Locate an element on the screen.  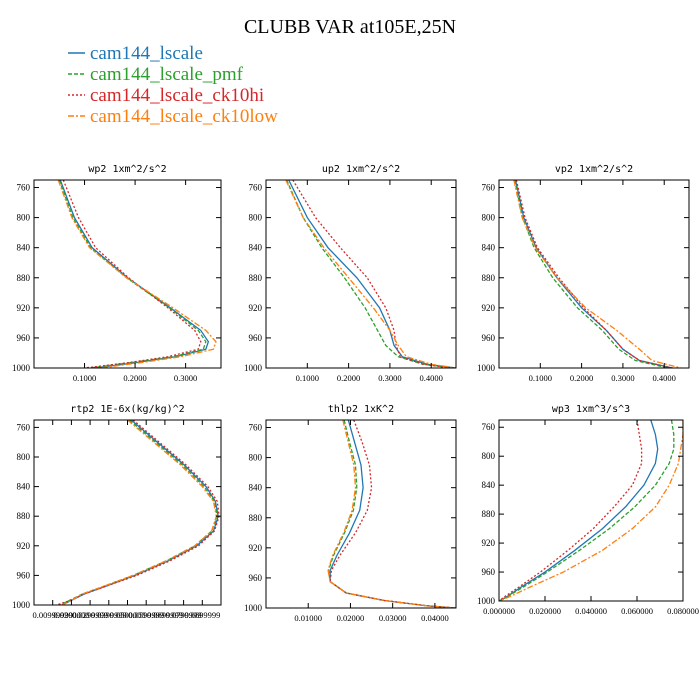
x-tick-label: 0.0299999 is located at coordinates (90, 615).